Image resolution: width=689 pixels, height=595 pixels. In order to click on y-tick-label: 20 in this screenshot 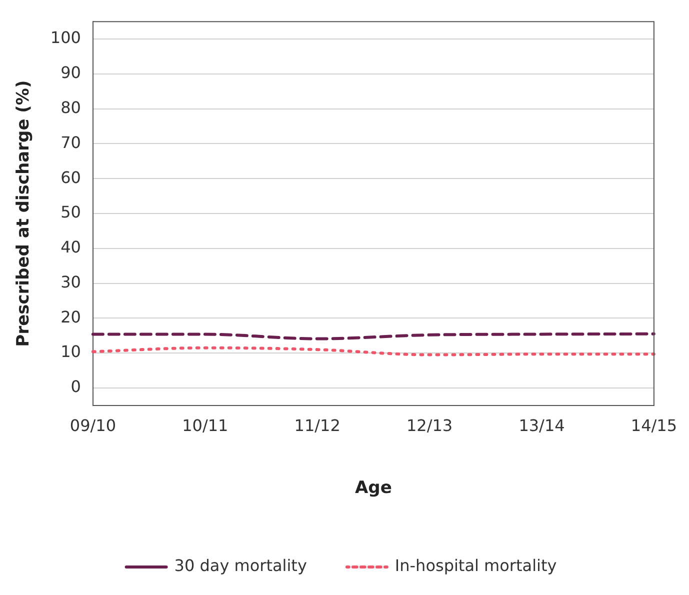, I will do `click(70, 316)`.